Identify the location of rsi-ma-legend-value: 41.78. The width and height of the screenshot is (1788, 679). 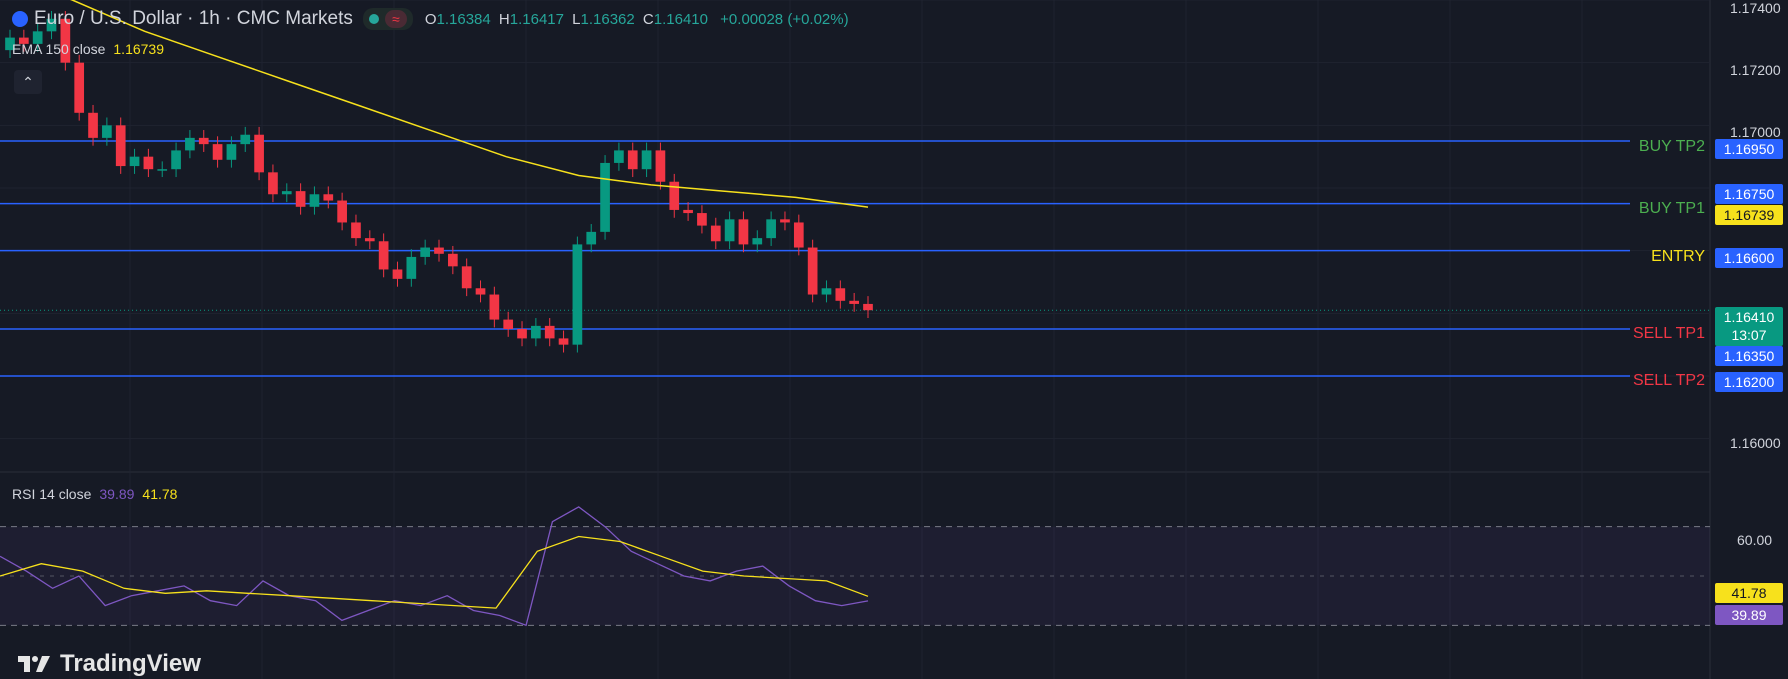
(160, 494).